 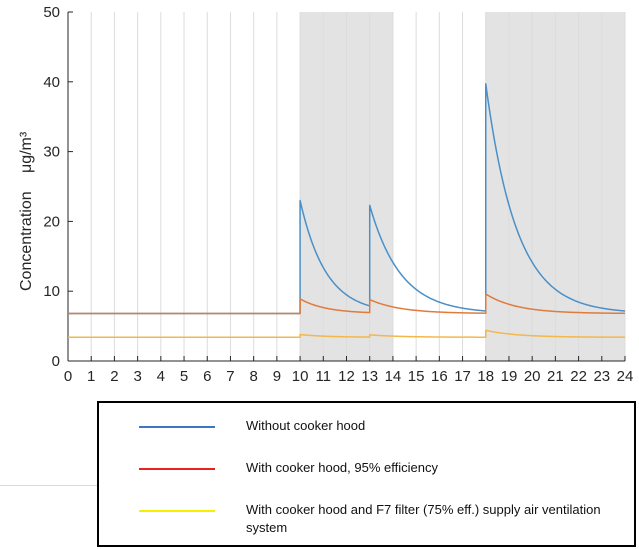 I want to click on x-tick-label: 0, so click(x=68, y=376).